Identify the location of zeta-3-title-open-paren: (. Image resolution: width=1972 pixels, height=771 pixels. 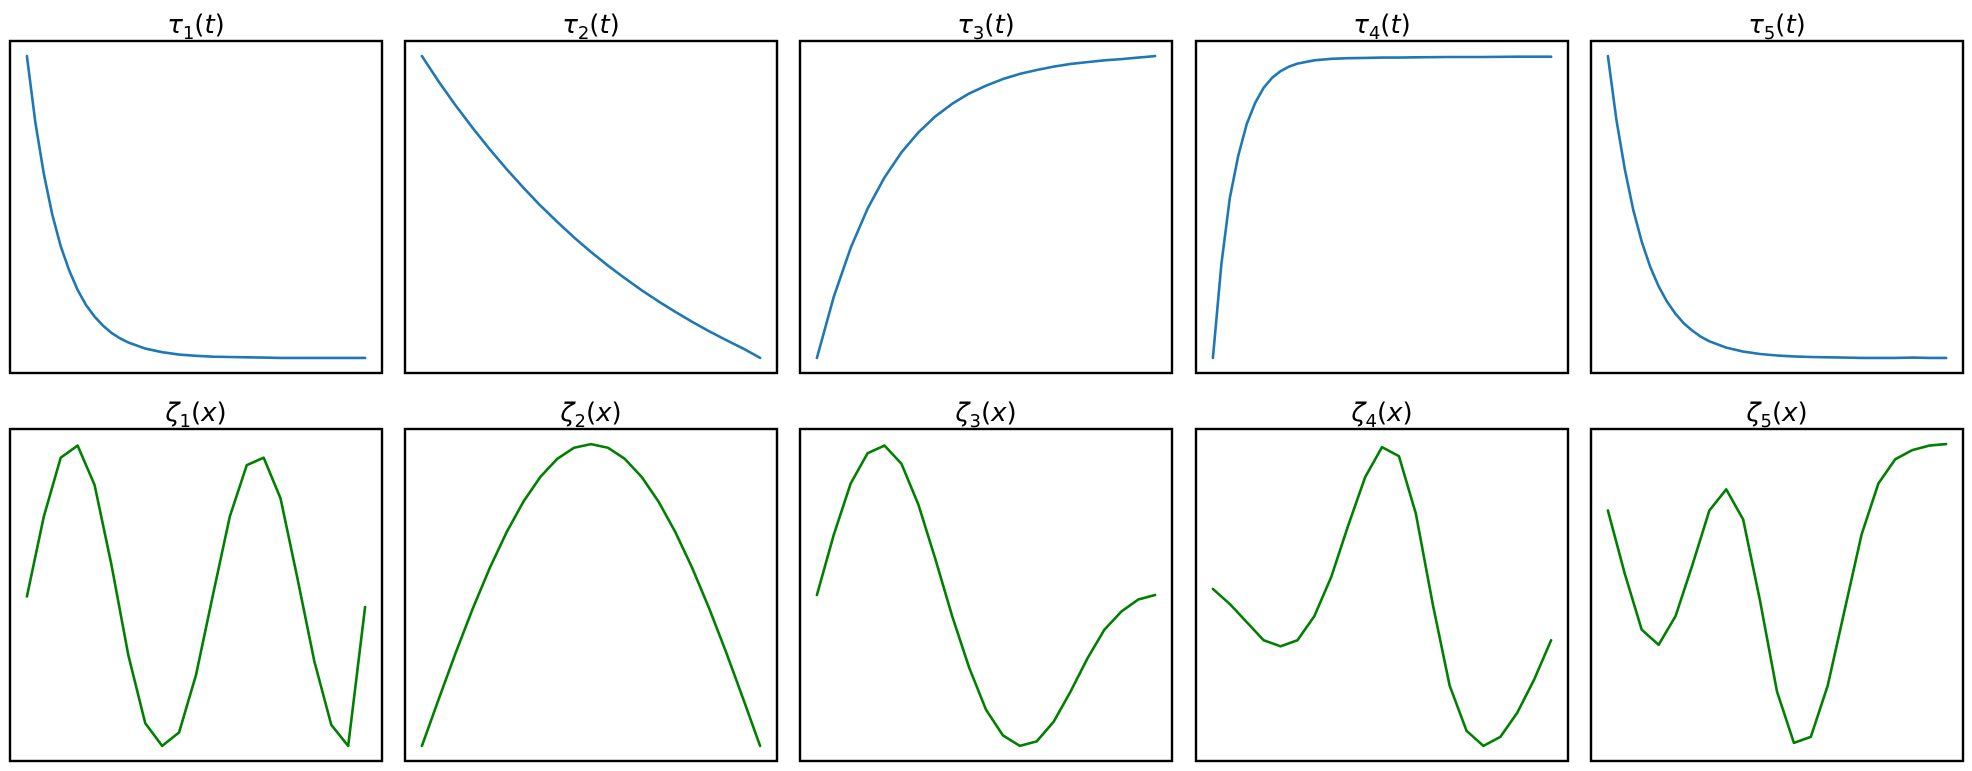
(986, 413).